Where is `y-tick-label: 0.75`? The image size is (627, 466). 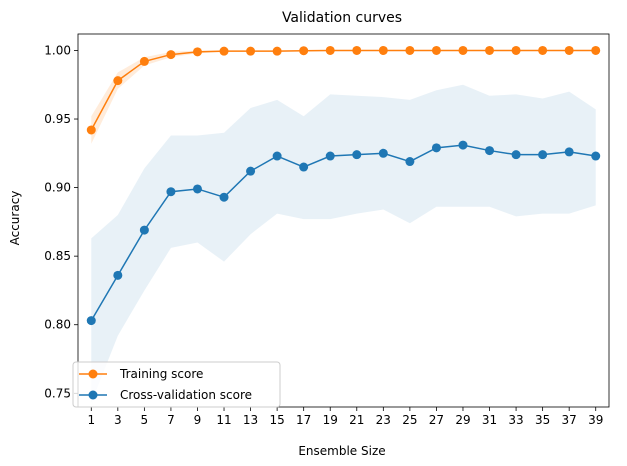 y-tick-label: 0.75 is located at coordinates (57, 393).